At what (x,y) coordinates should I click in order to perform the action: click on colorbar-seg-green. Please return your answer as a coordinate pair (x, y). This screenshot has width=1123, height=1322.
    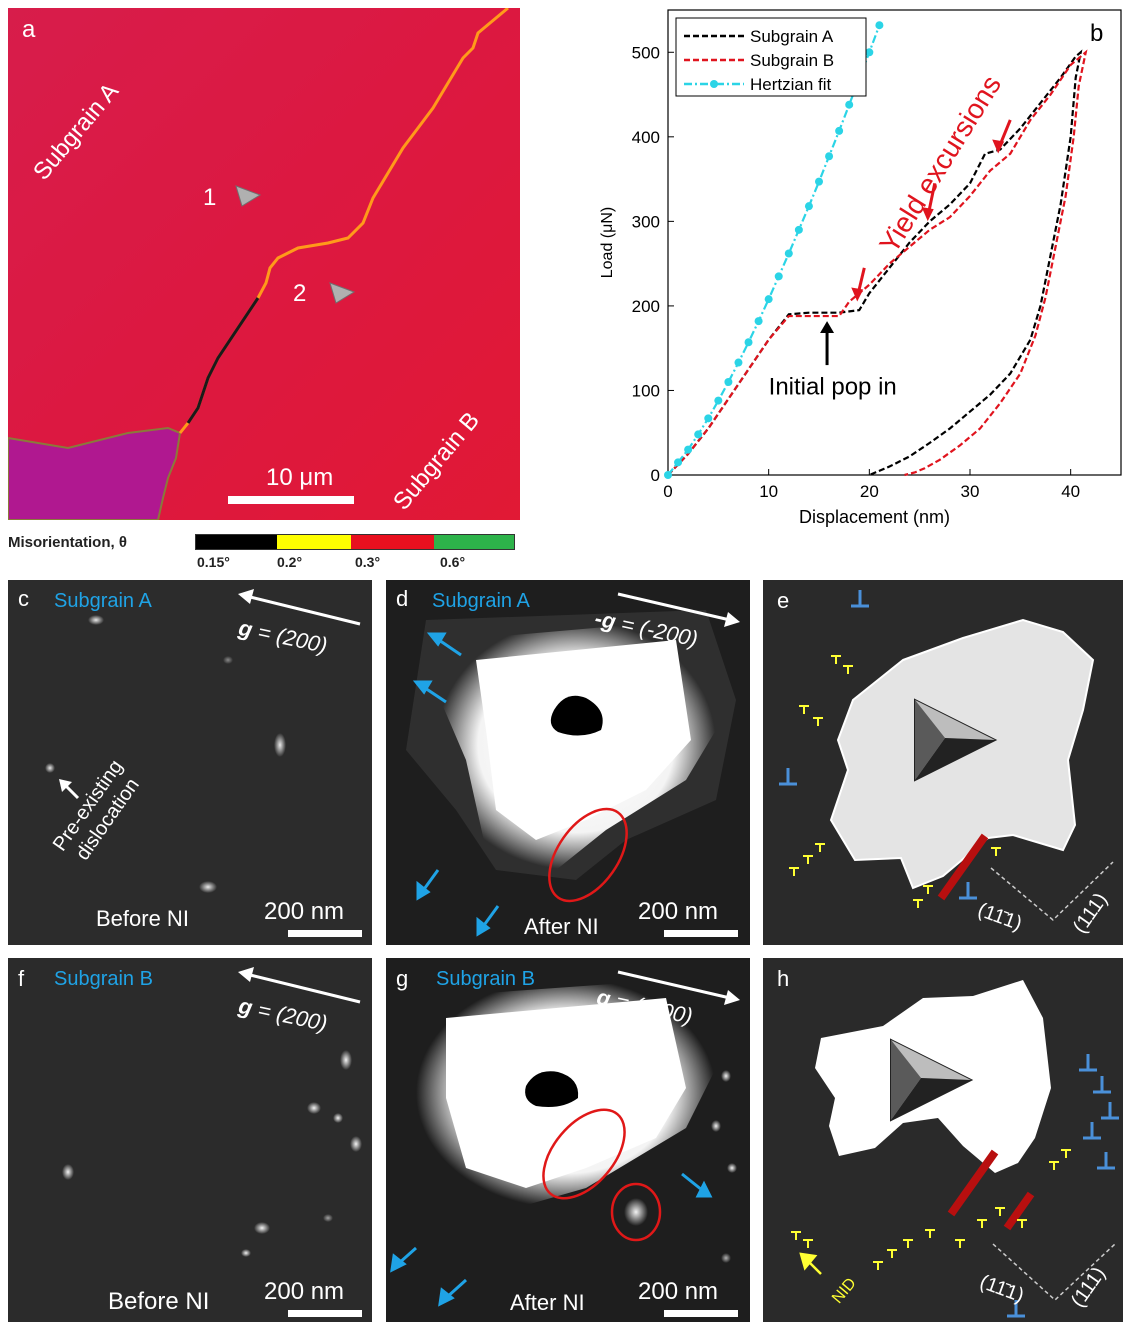
    Looking at the image, I should click on (474, 542).